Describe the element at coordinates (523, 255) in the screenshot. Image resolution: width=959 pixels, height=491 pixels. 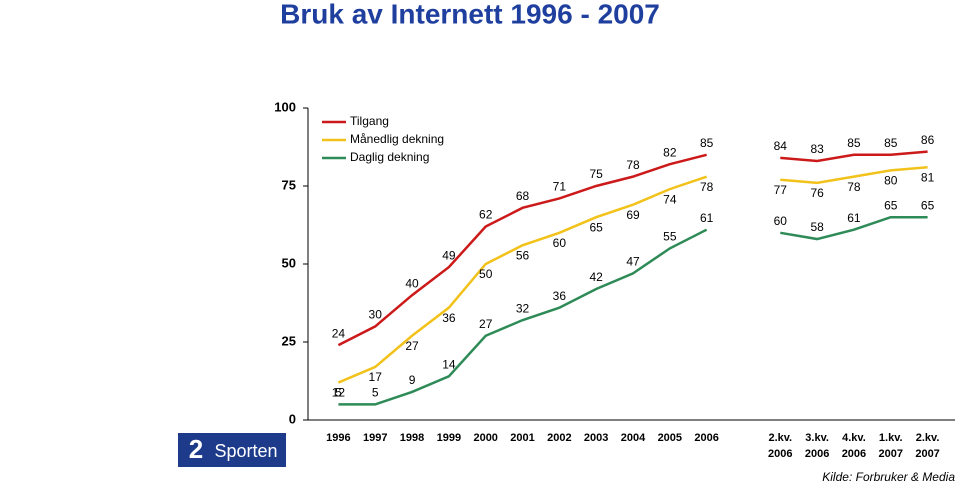
I see `data-label: 56` at that location.